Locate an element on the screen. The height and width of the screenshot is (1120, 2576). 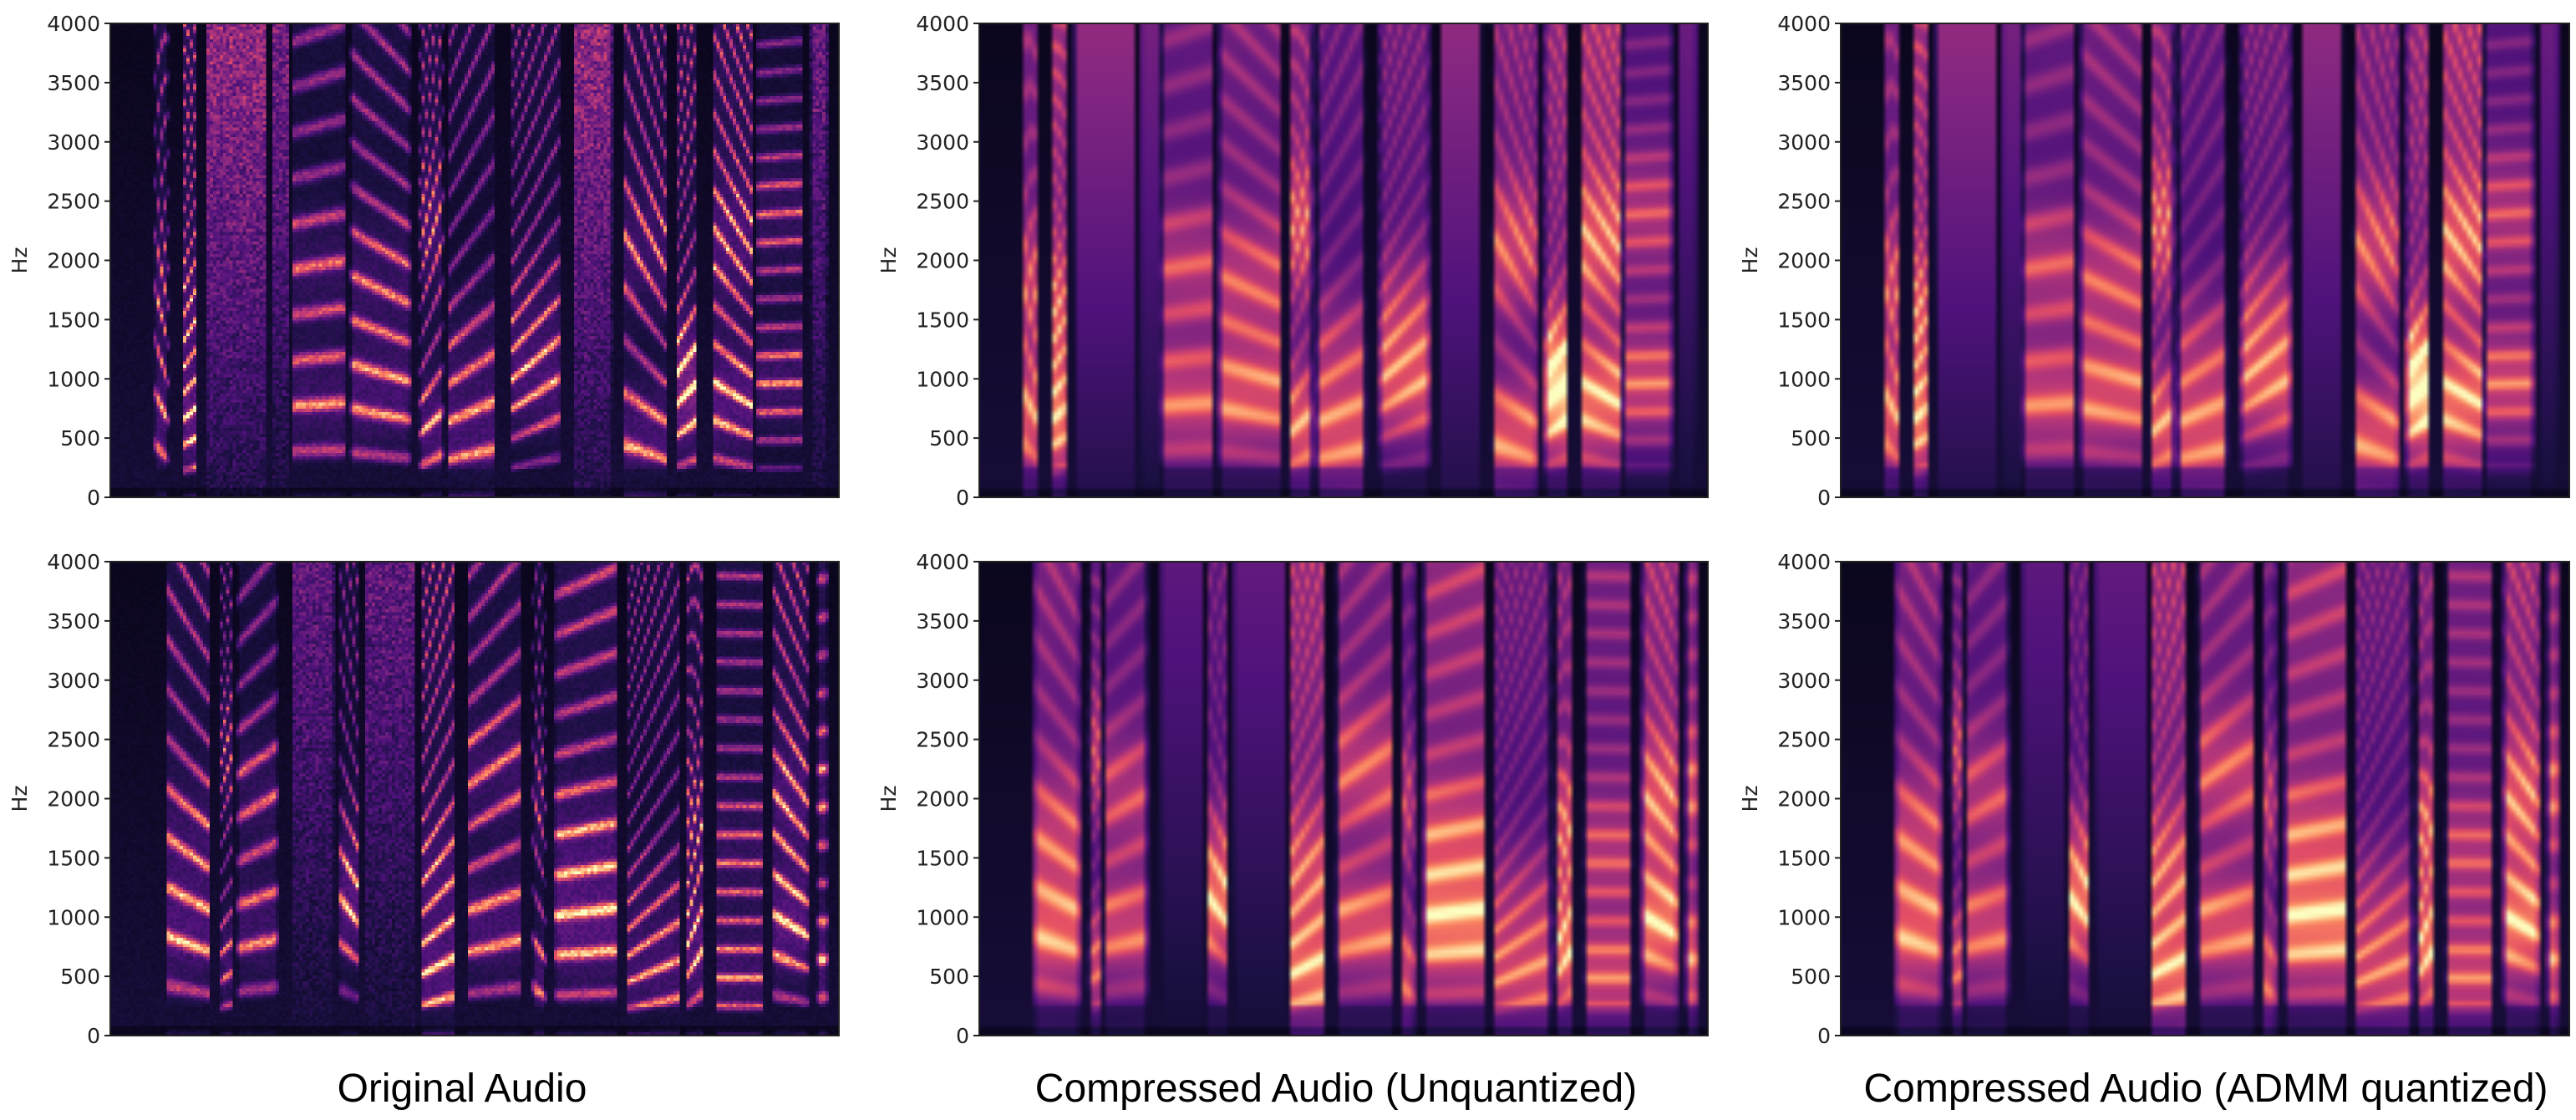
spectrogram-panel-r2-c2: 0 500 1000 1500 2000 2500 3000 3500 4000 Hz is located at coordinates (1292, 799).